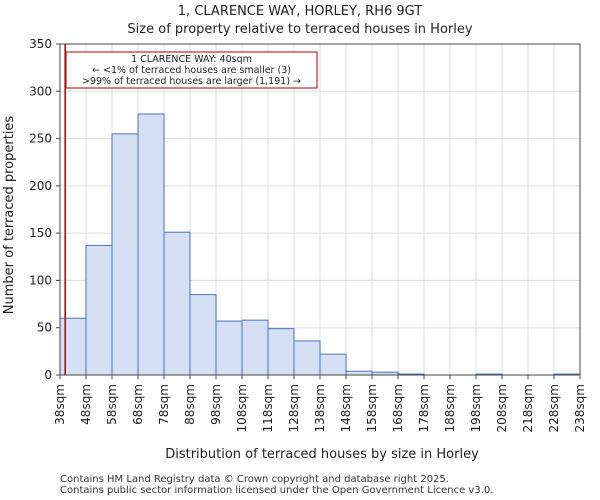 The height and width of the screenshot is (500, 600). I want to click on x-tick-label-208sqm: 208sqm, so click(502, 408).